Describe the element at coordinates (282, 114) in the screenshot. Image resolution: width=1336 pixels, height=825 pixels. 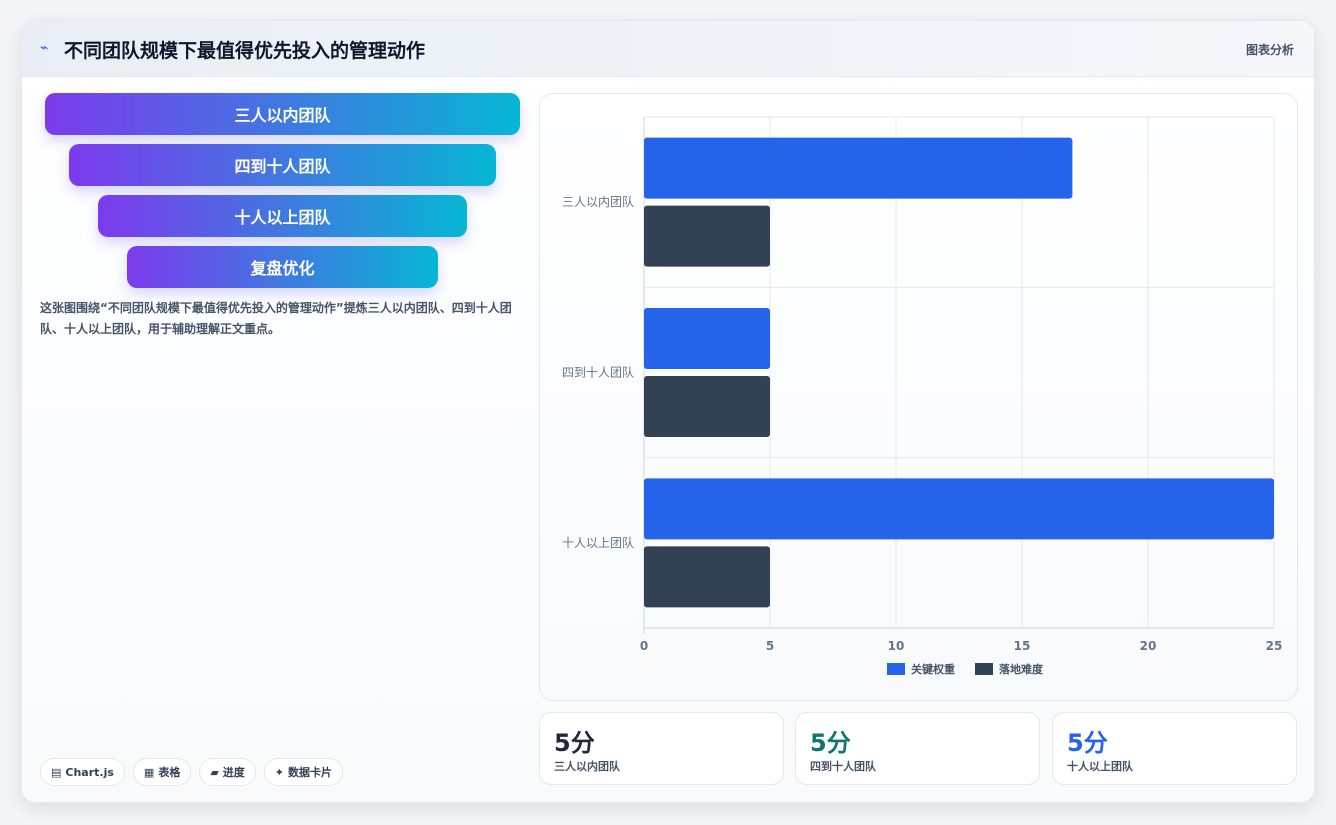
I see `funnel-stage-1: 三人以内团队` at that location.